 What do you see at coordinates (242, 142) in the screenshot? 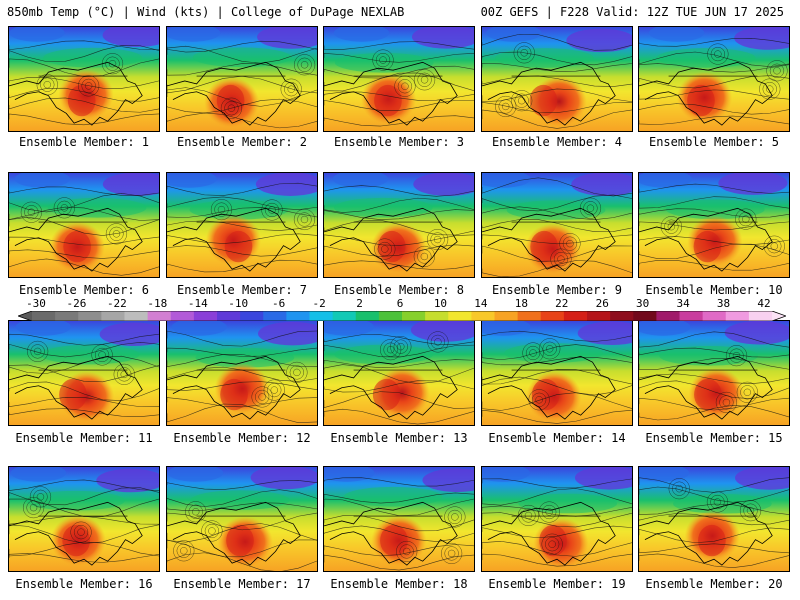
I see `ensemble-member-label: Ensemble Member: 2` at bounding box center [242, 142].